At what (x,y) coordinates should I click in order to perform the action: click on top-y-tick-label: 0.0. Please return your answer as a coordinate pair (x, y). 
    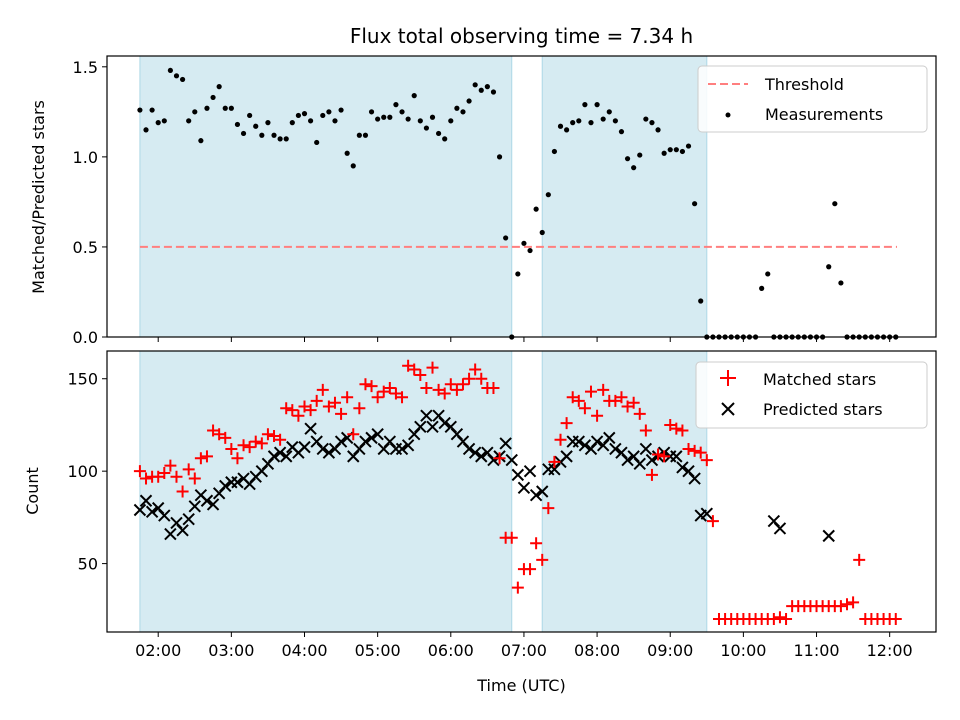
    Looking at the image, I should click on (85, 337).